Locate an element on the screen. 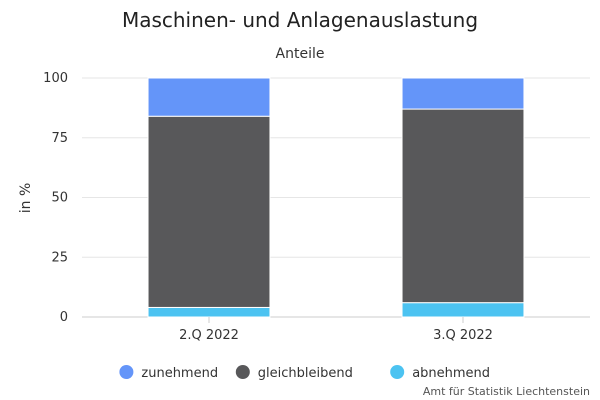  legend: zunehmend gleichbleibend abnehmend is located at coordinates (304, 373).